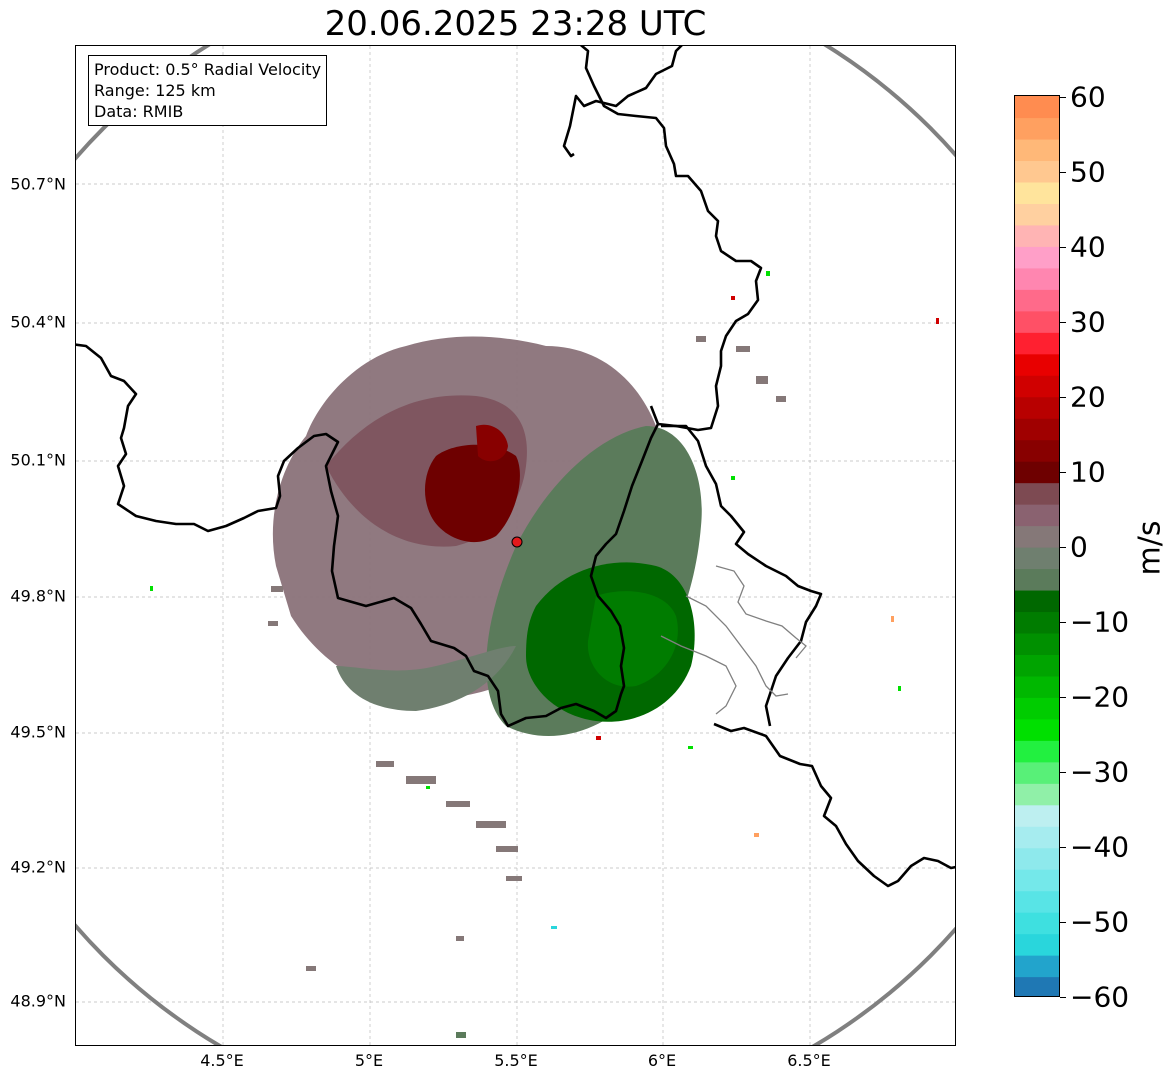 The image size is (1171, 1081). I want to click on luxembourg-cantons, so click(733, 640).